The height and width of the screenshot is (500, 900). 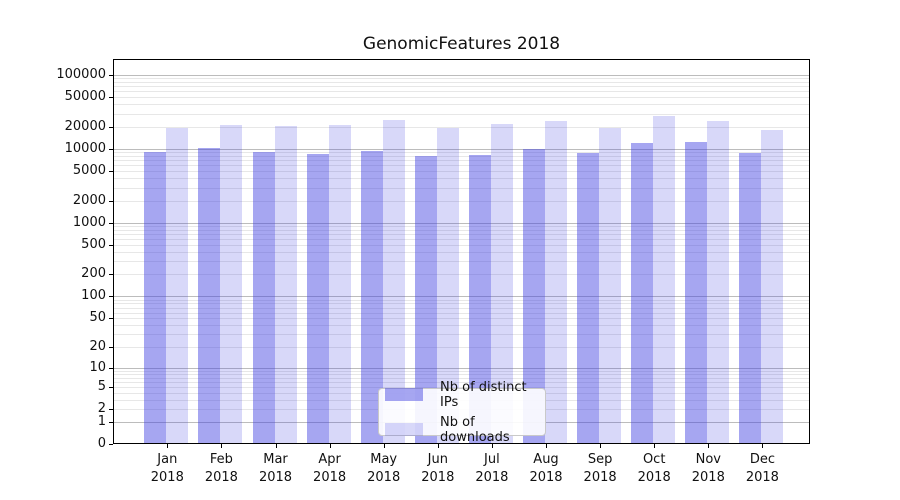 I want to click on bar-downloads-jan, so click(x=177, y=285).